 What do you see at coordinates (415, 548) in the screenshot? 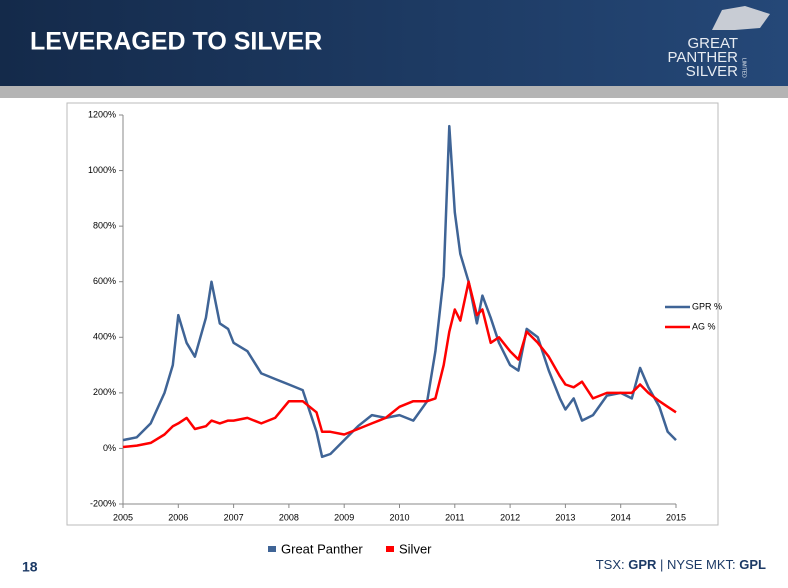
I see `legend-label: Silver` at bounding box center [415, 548].